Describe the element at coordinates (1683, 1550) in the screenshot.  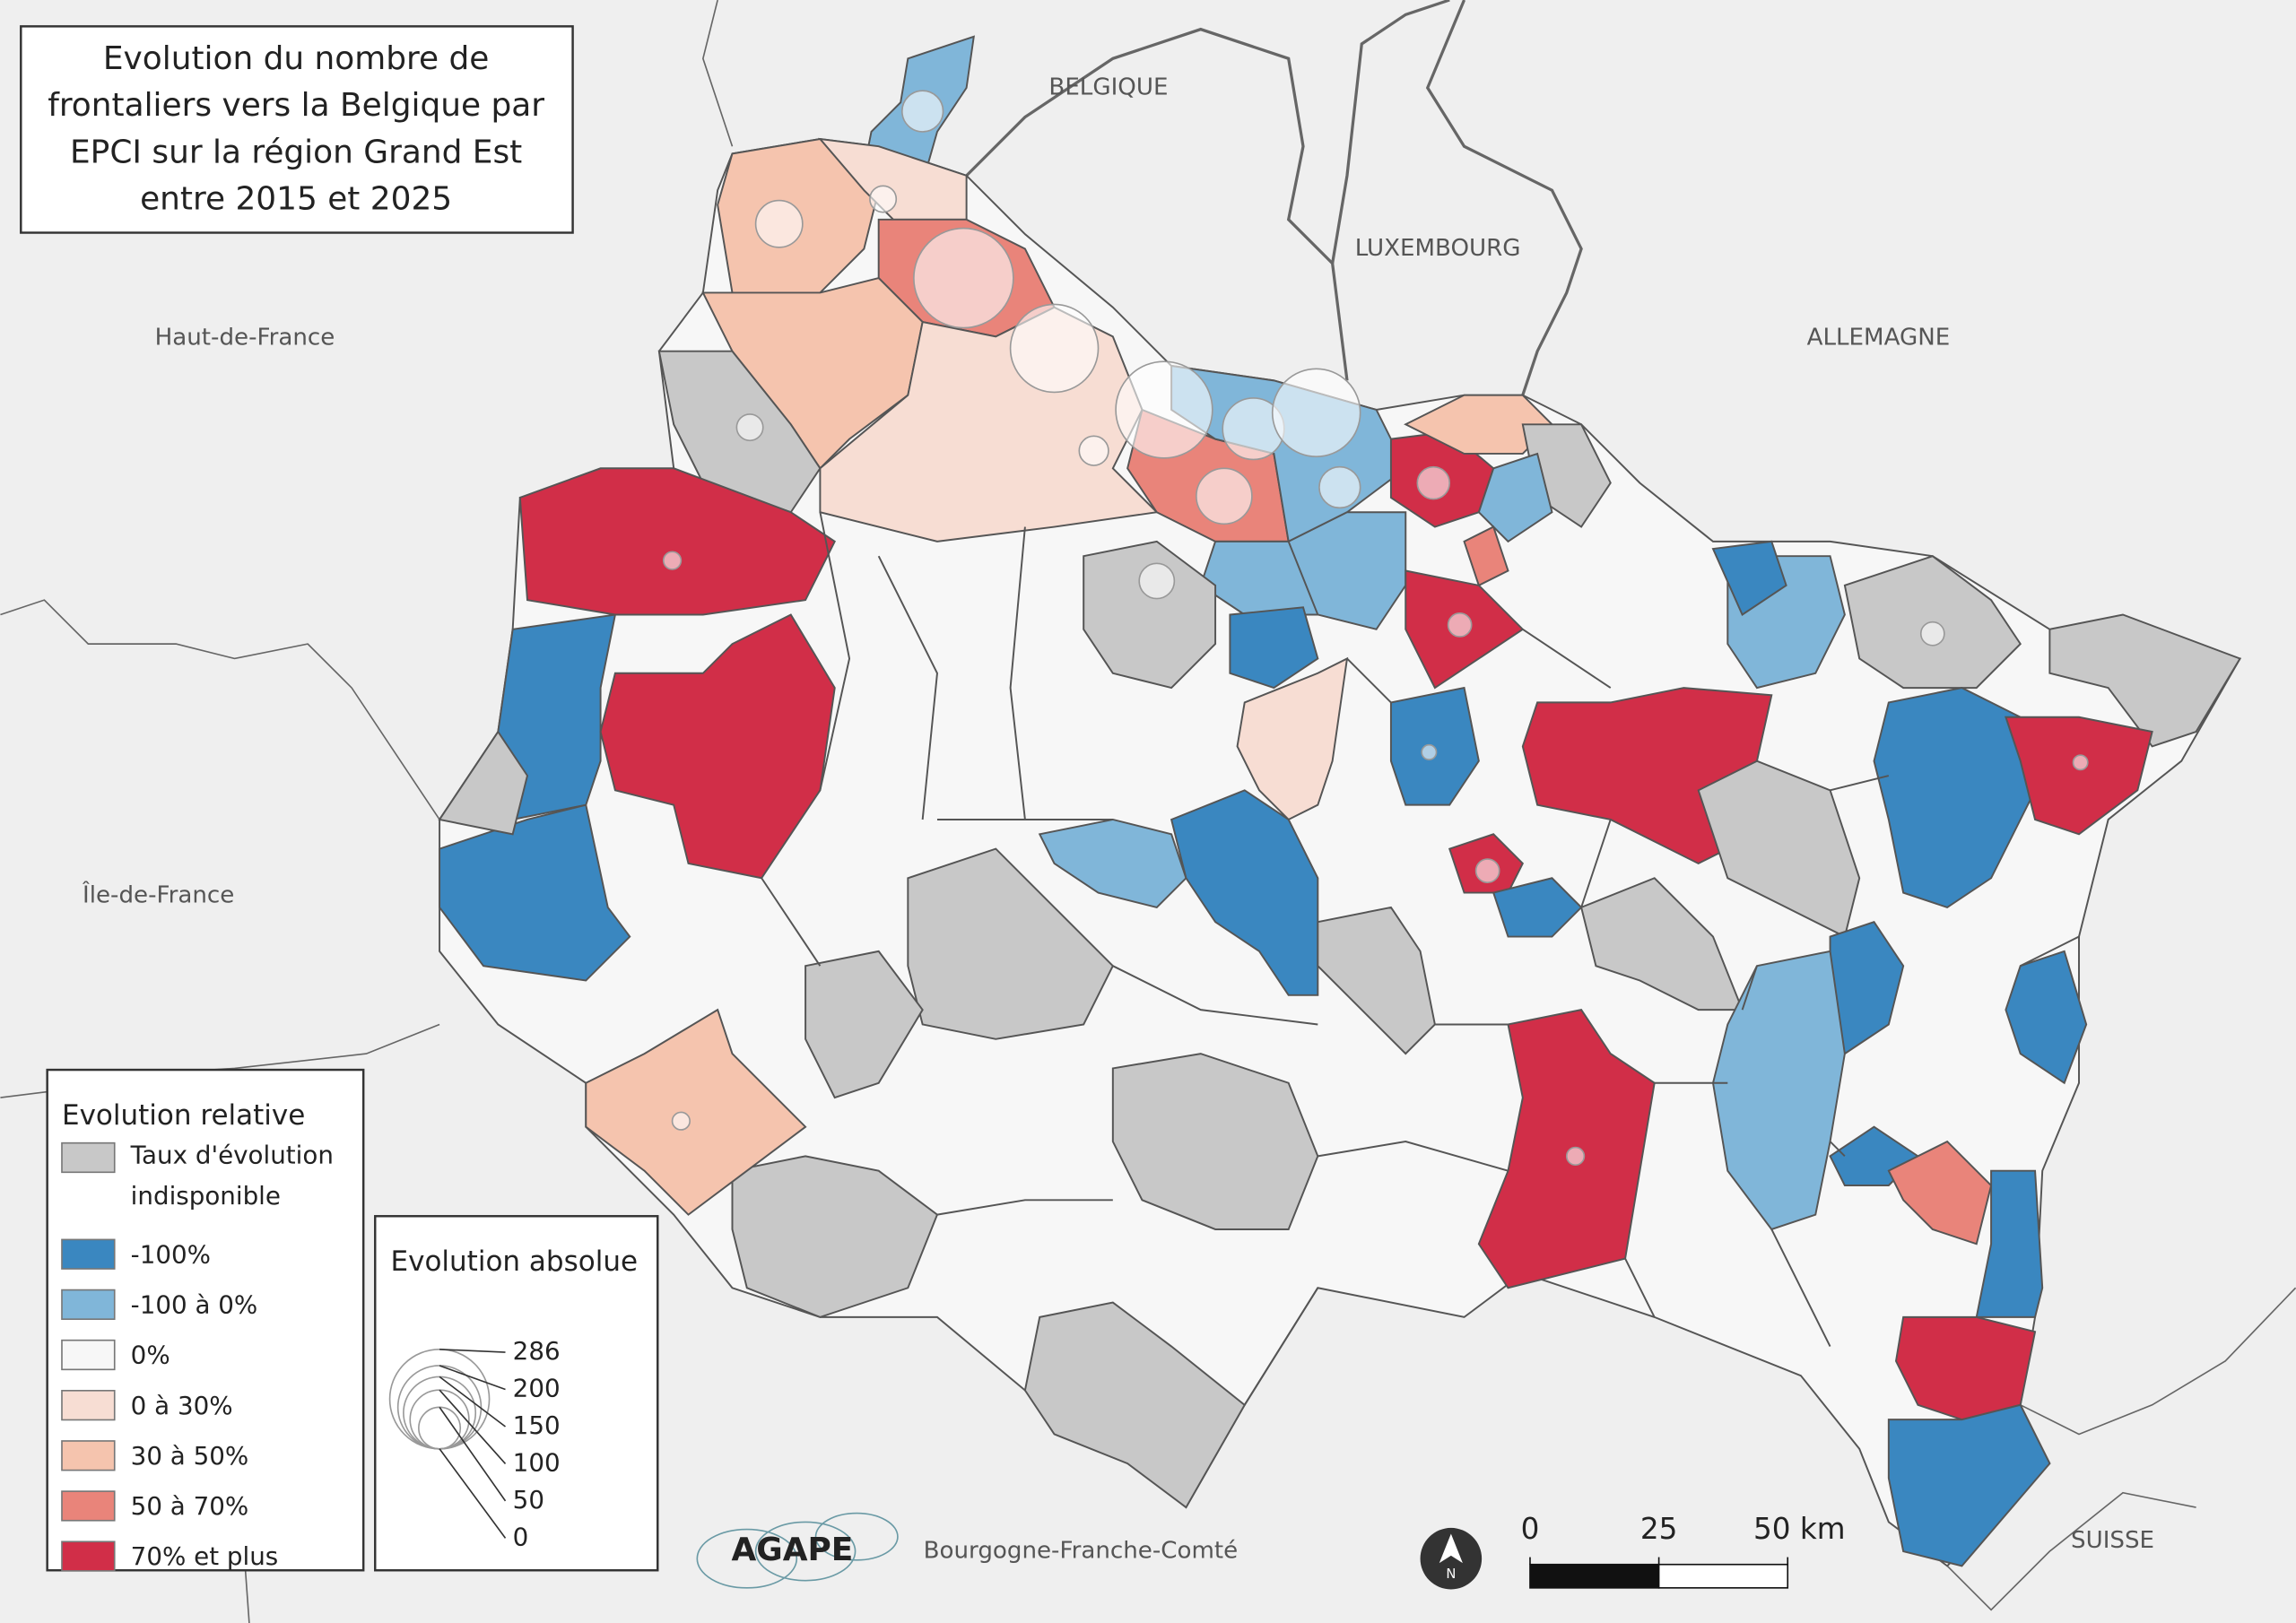
I see `scale-bar: 0 25 50 km` at that location.